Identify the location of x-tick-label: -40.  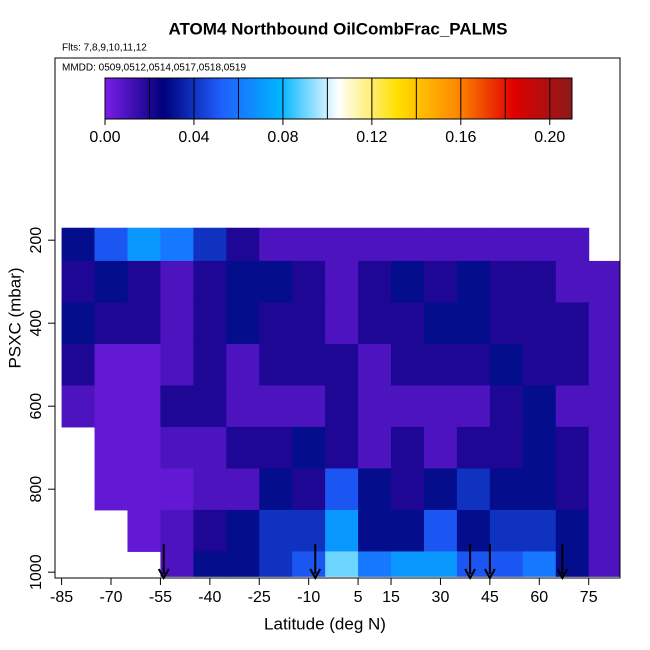
(209, 597).